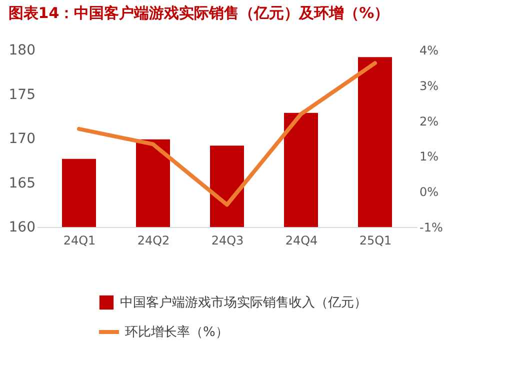 This screenshot has height=373, width=512. What do you see at coordinates (429, 121) in the screenshot?
I see `y2-tick-label: 2%` at bounding box center [429, 121].